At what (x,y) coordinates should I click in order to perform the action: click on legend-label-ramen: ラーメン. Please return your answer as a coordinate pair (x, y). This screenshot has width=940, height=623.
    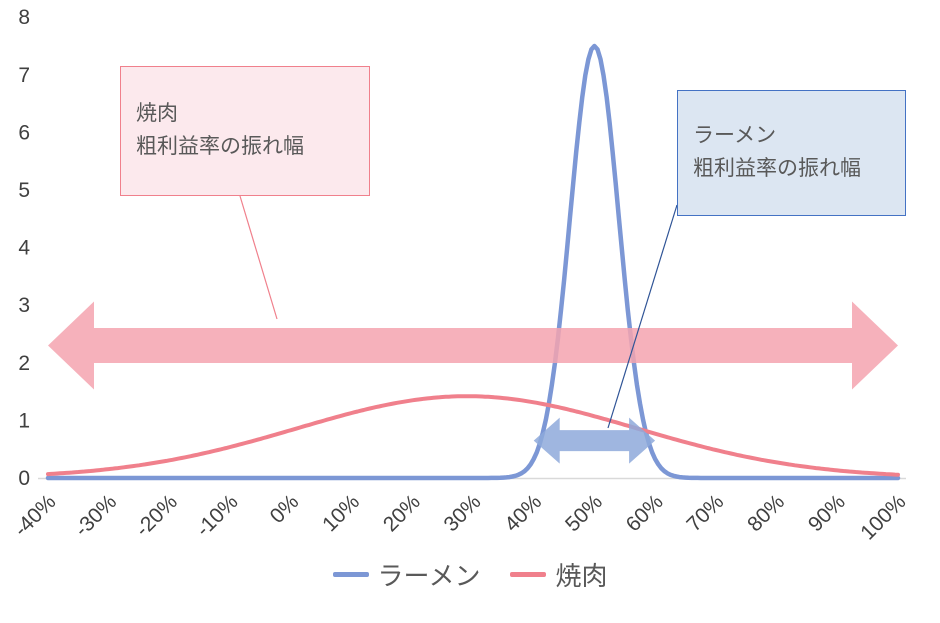
    Looking at the image, I should click on (429, 576).